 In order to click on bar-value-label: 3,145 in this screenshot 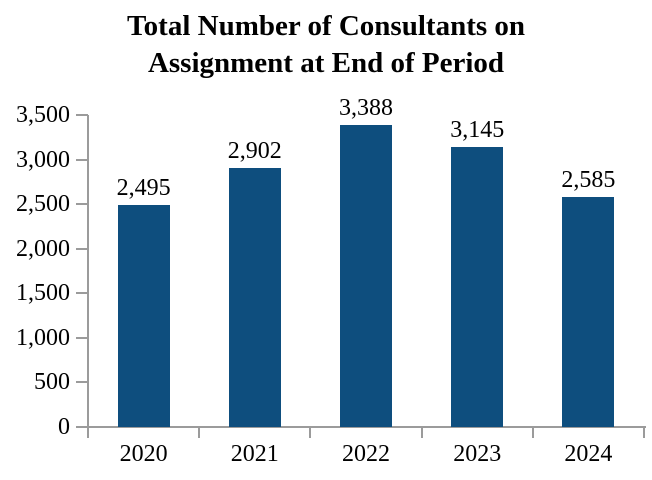, I will do `click(477, 130)`.